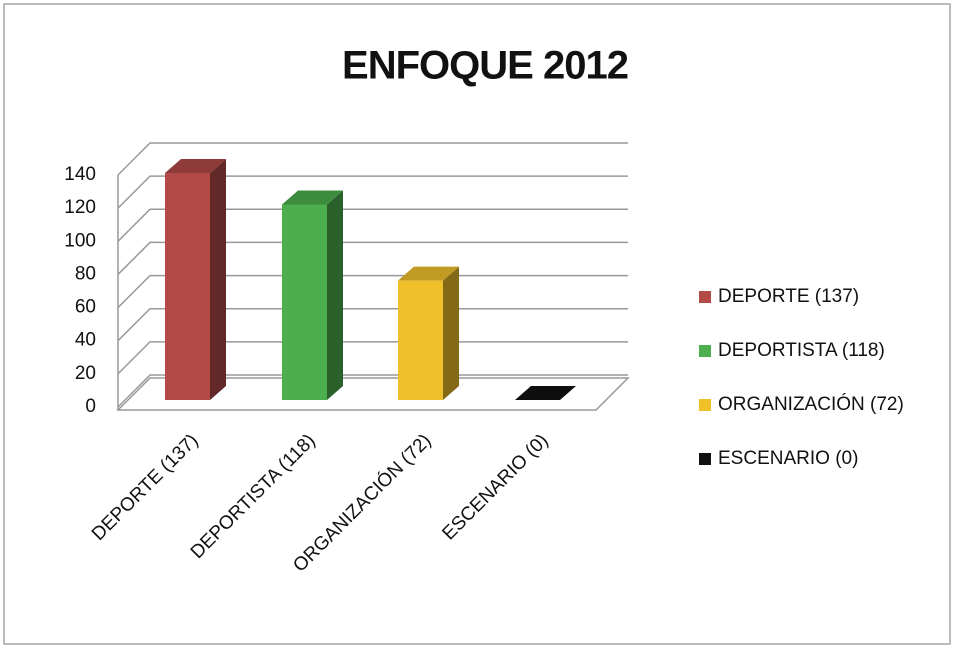 The image size is (954, 648). Describe the element at coordinates (85, 273) in the screenshot. I see `y-tick-label: 80` at that location.